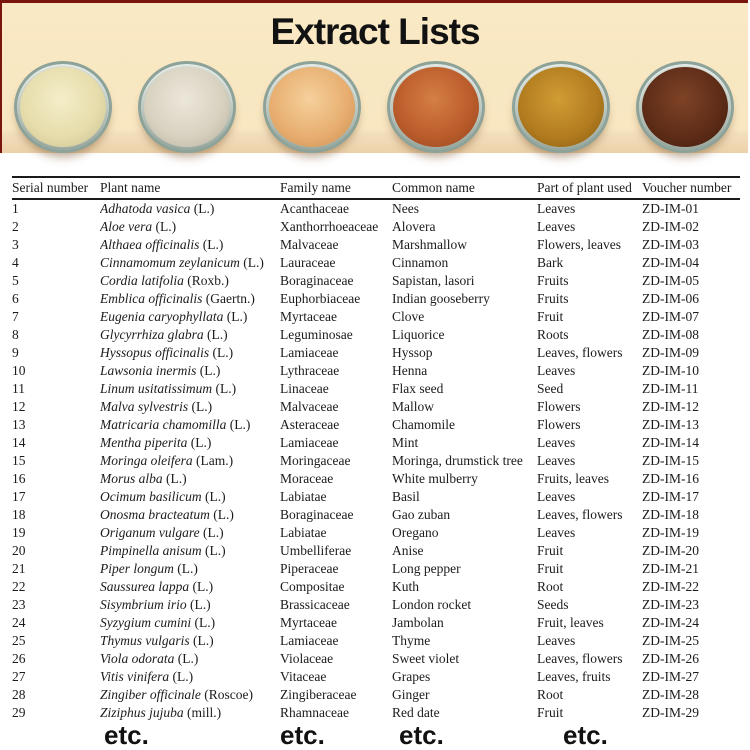  Describe the element at coordinates (670, 586) in the screenshot. I see `cell-voucher-number: ZD-IM-22` at that location.